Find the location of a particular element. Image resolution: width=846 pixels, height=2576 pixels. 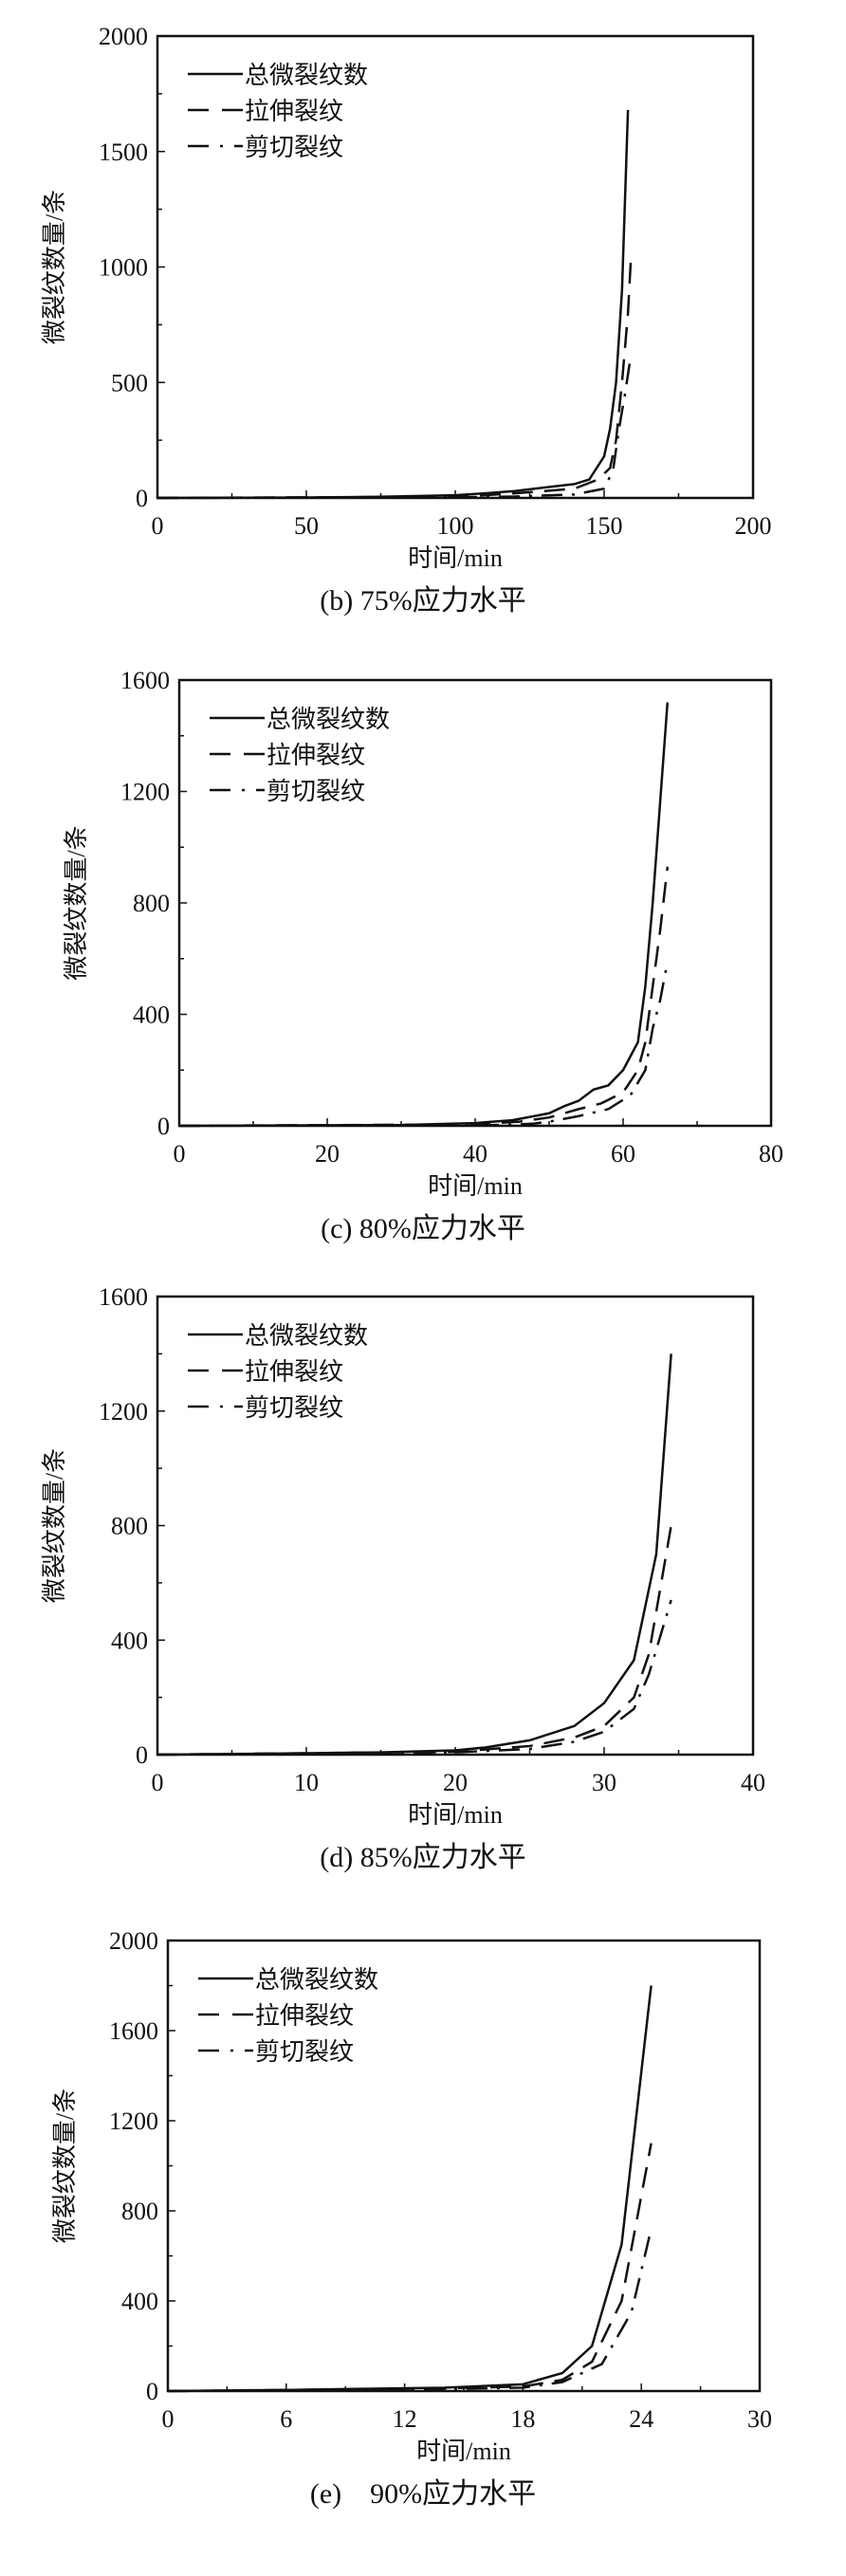

x-tick-label: 80 is located at coordinates (771, 1154).